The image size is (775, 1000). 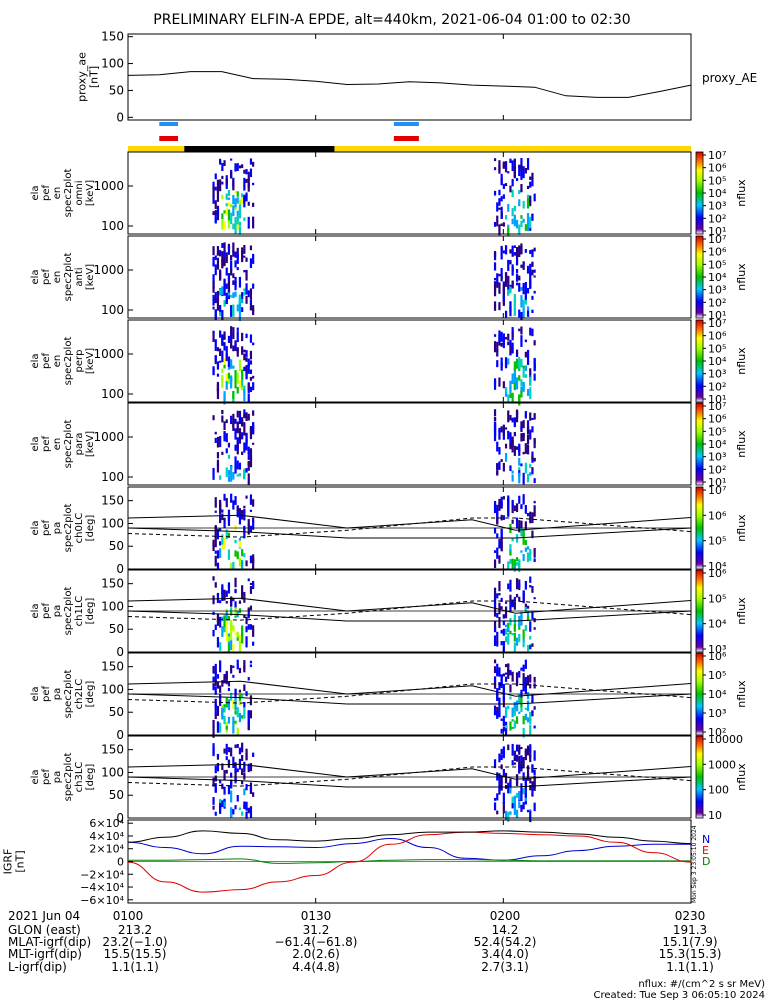 I want to click on para-ylabel-line-2: en, so click(x=57, y=444).